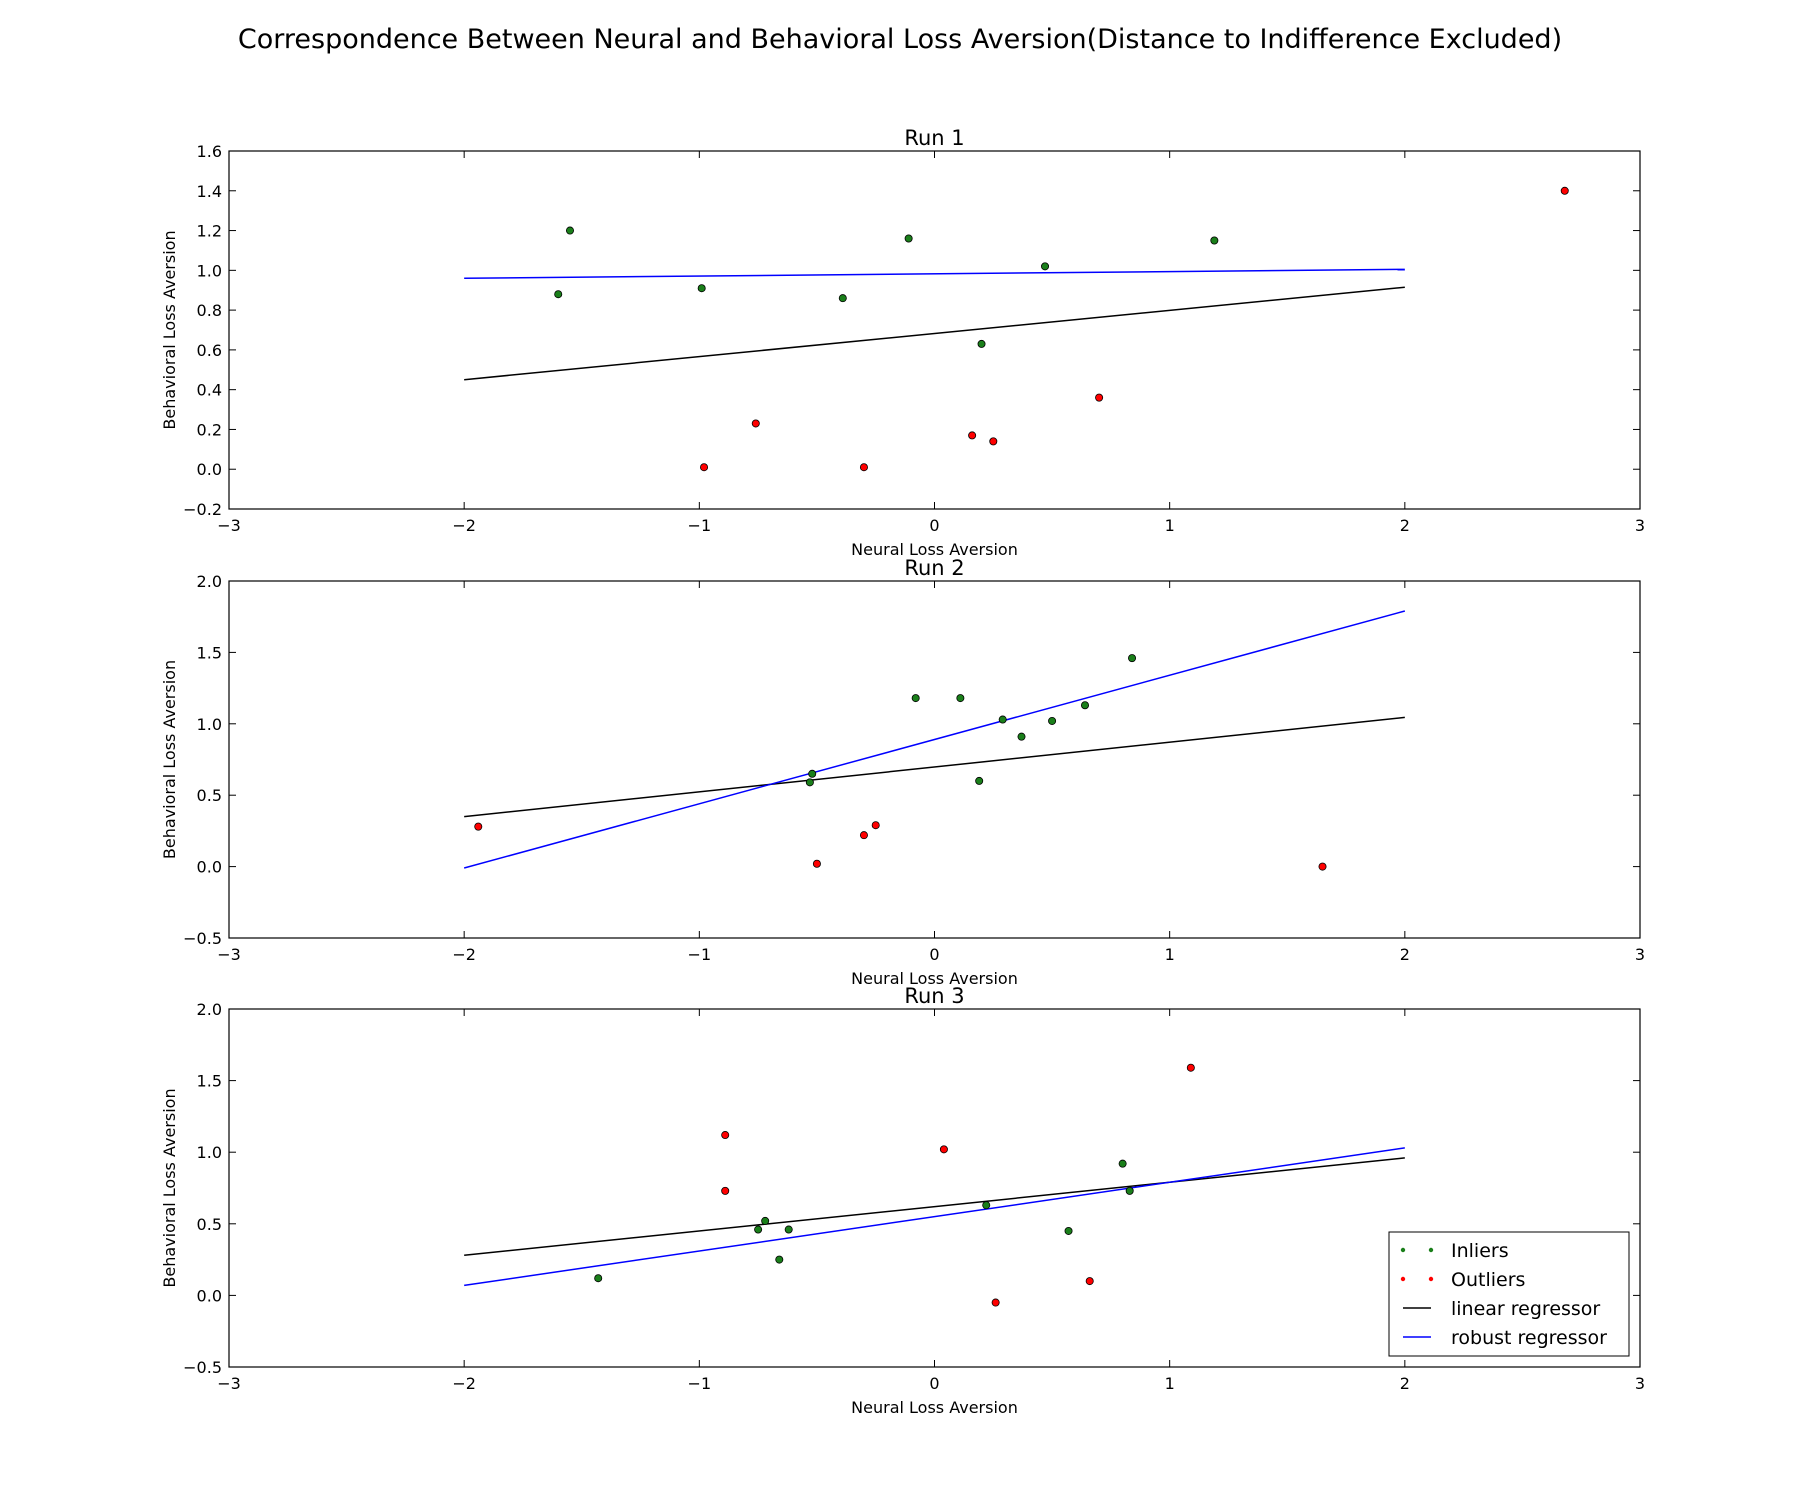  Describe the element at coordinates (209, 429) in the screenshot. I see `y-tick-label: 0.2` at that location.